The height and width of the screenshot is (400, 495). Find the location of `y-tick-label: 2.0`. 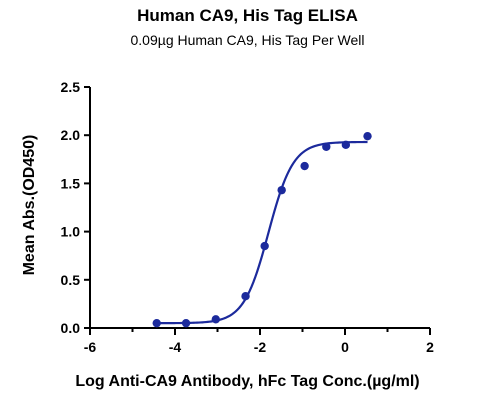

y-tick-label: 2.0 is located at coordinates (71, 135).